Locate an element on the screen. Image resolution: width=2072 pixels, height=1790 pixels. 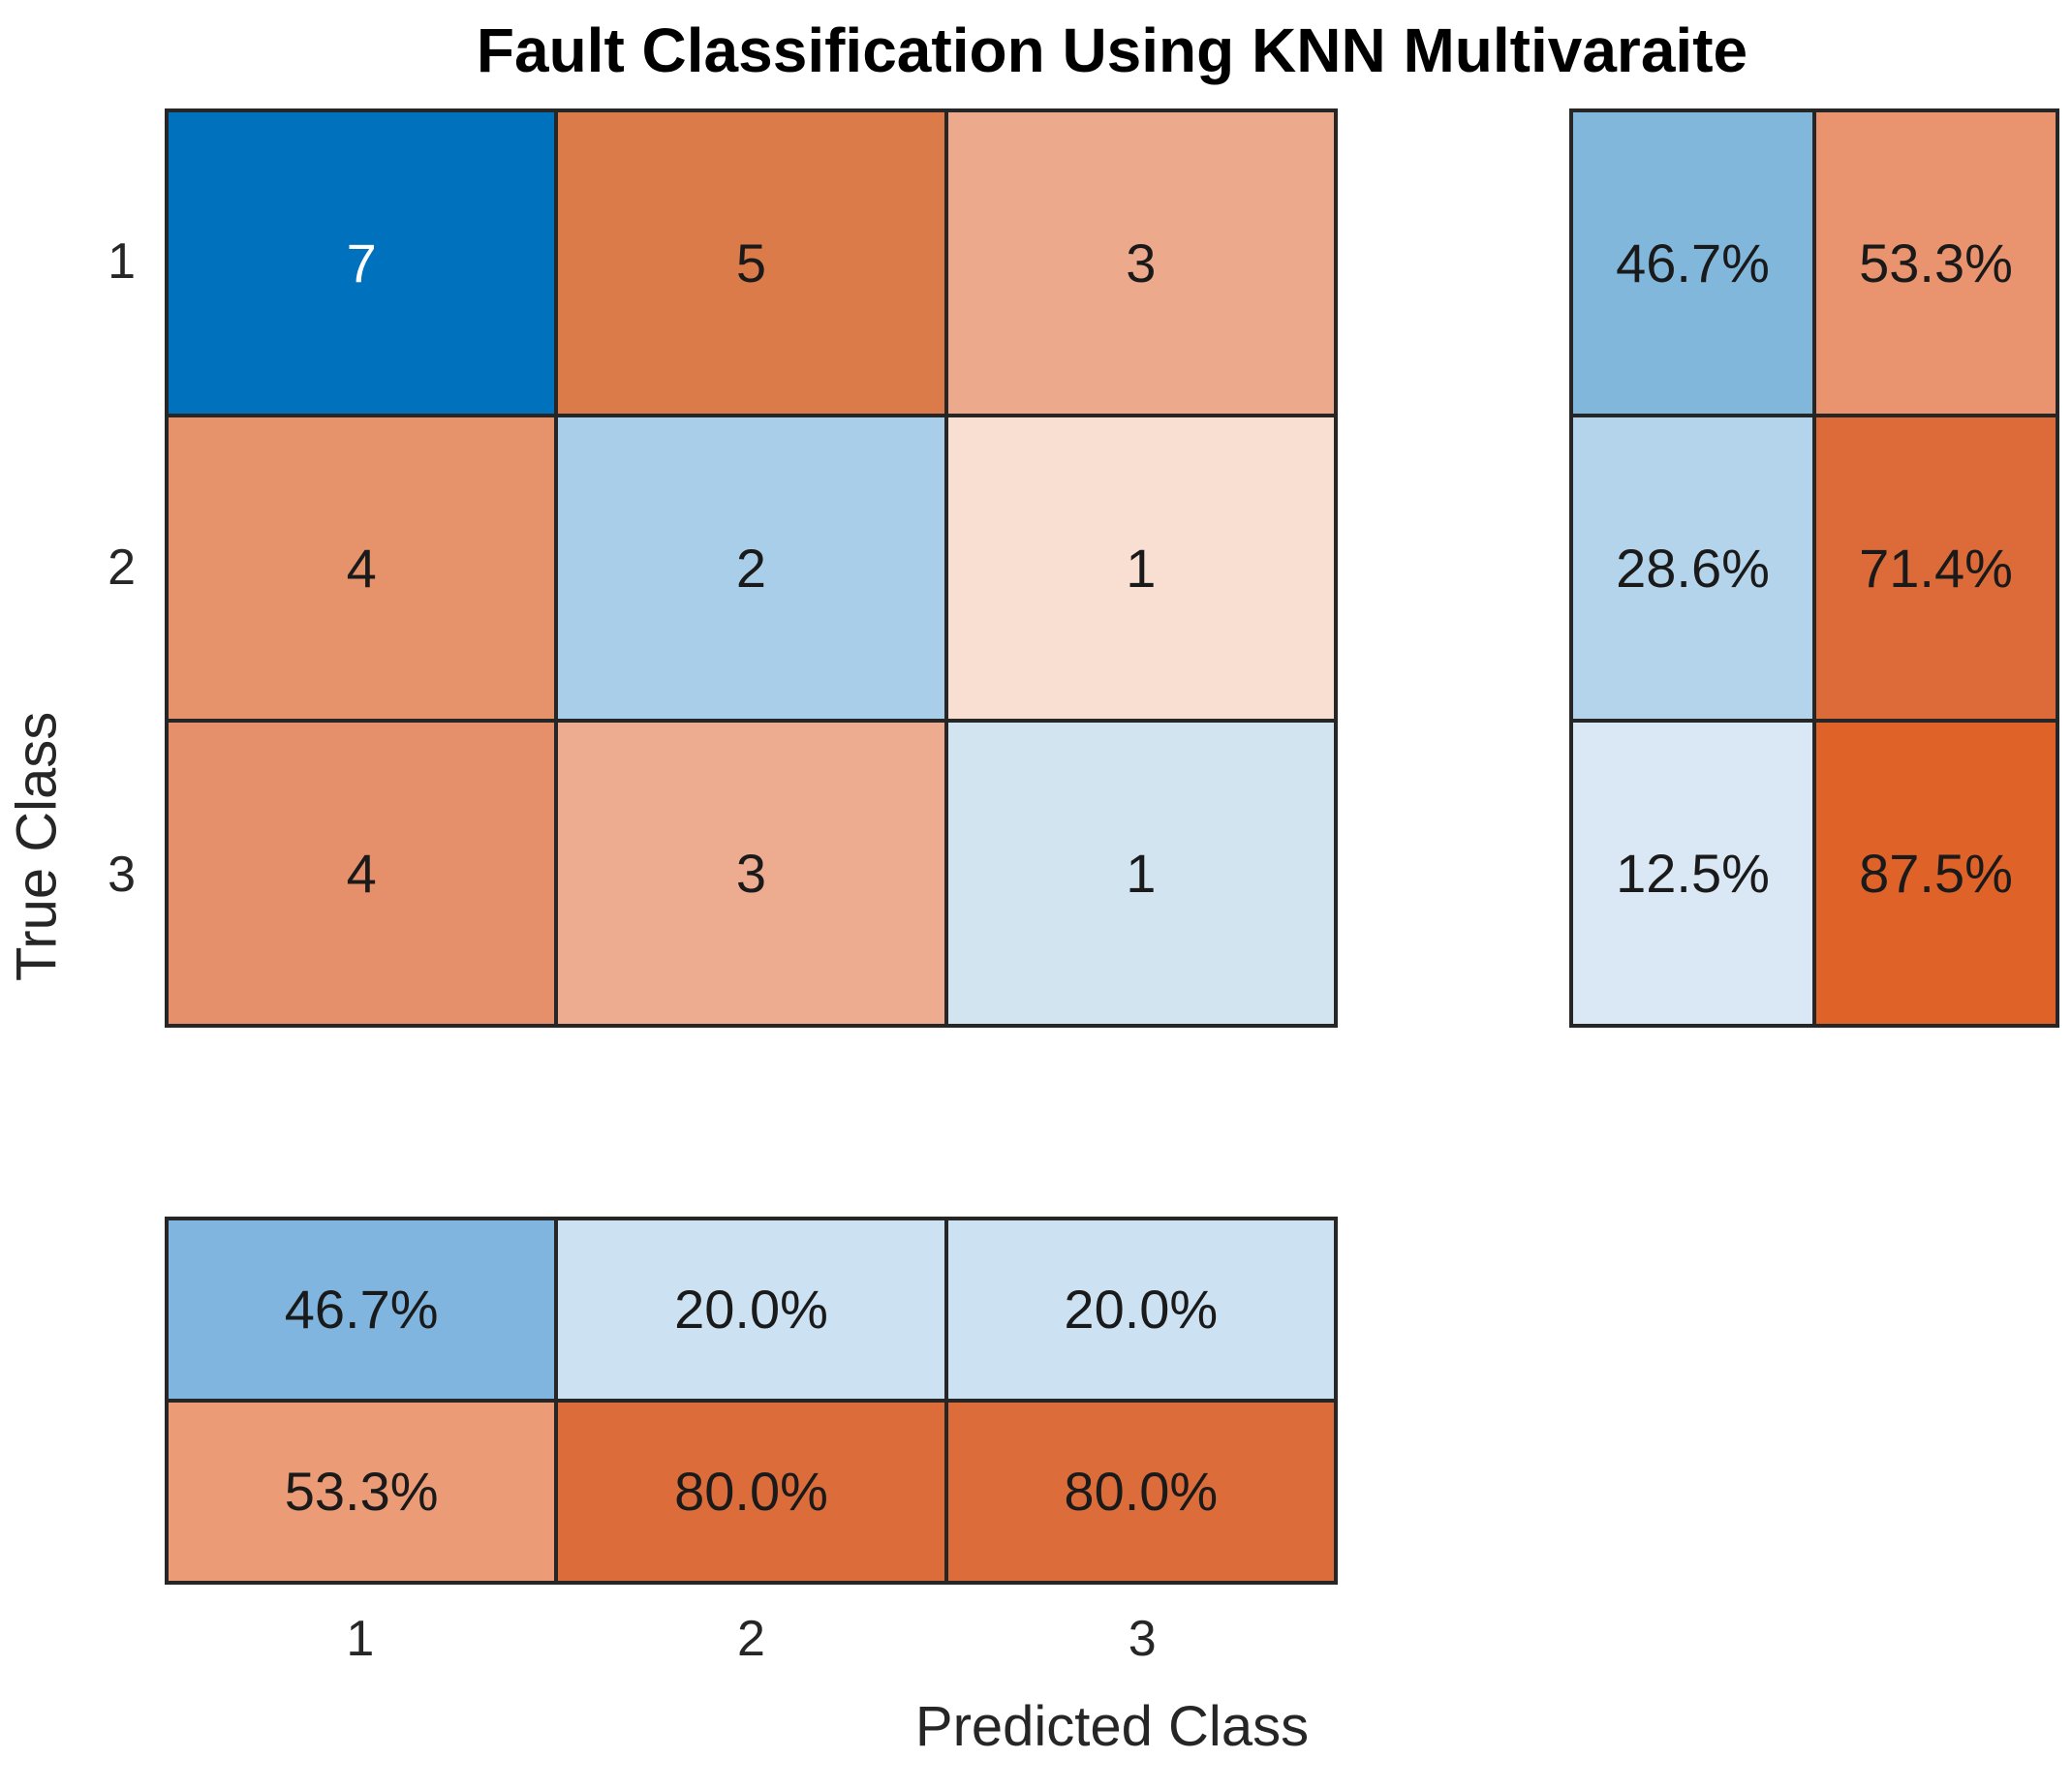
column-summary-grid: 46.7% 20.0% 20.0% 53.3% 80.0% 80.0% is located at coordinates (751, 1401).